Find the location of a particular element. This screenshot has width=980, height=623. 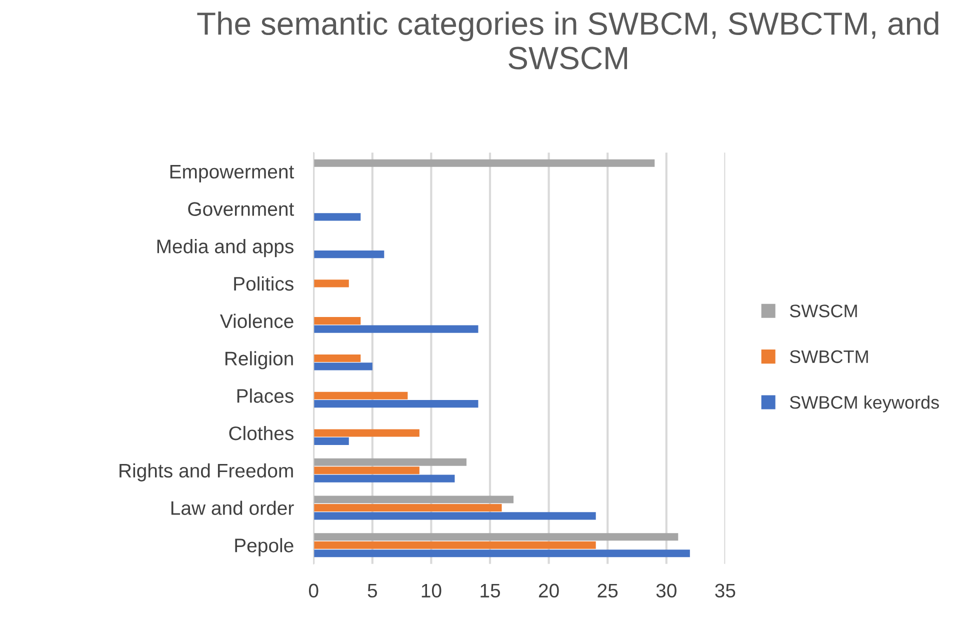

y-tick-label: Media and apps is located at coordinates (225, 248).